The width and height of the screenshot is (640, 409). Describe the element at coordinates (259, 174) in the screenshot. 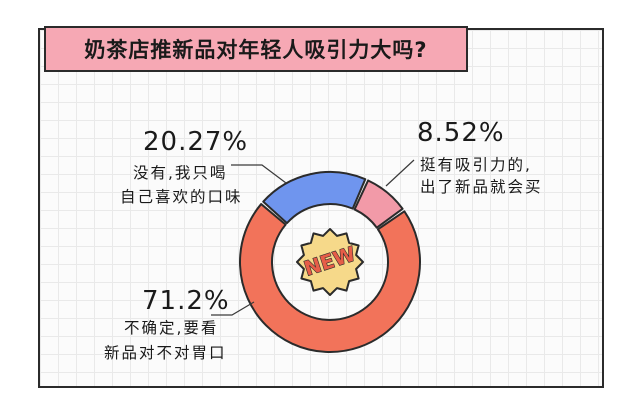

I see `leader-line-own-taste` at that location.